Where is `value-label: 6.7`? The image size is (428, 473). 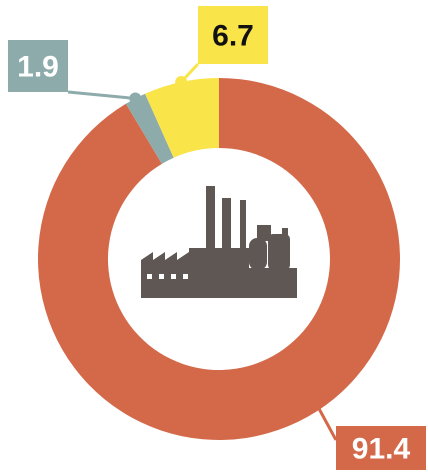
value-label: 6.7 is located at coordinates (233, 36).